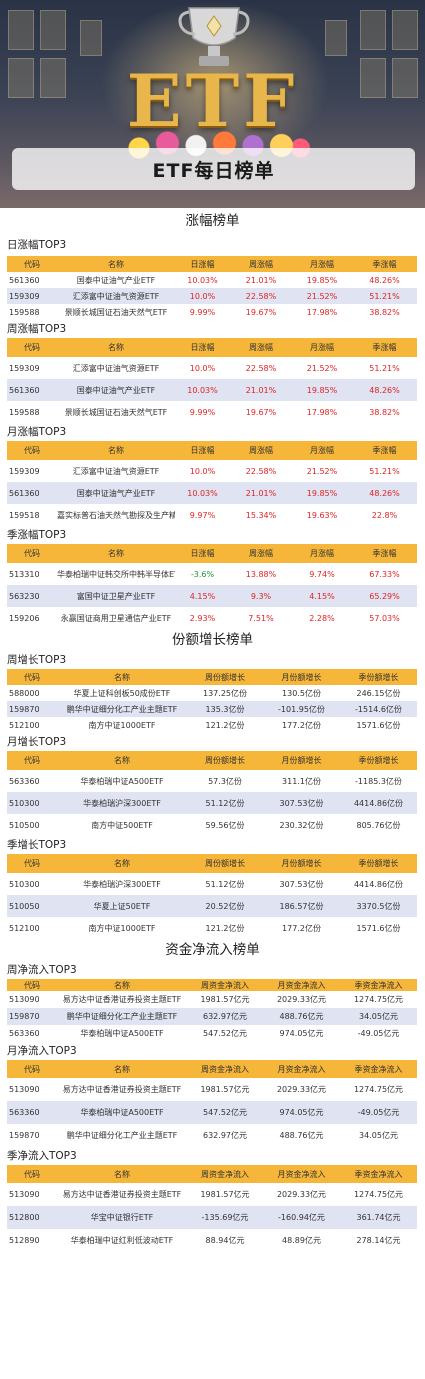 Image resolution: width=425 pixels, height=1379 pixels. Describe the element at coordinates (378, 1033) in the screenshot. I see `metric-value: -49.05亿元` at that location.